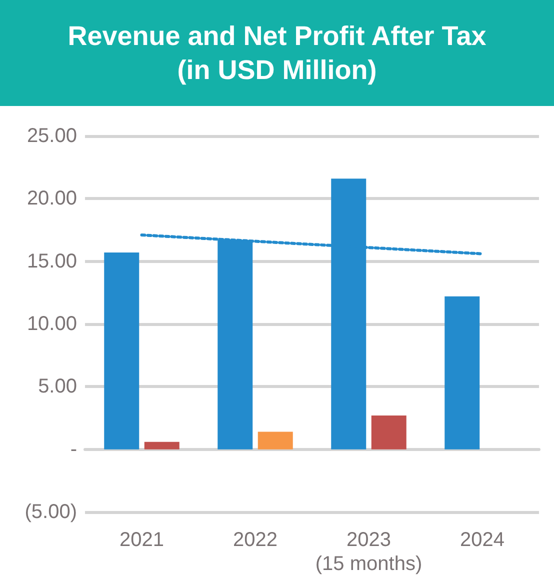  Describe the element at coordinates (51, 324) in the screenshot. I see `y-tick-label: 10.00` at that location.